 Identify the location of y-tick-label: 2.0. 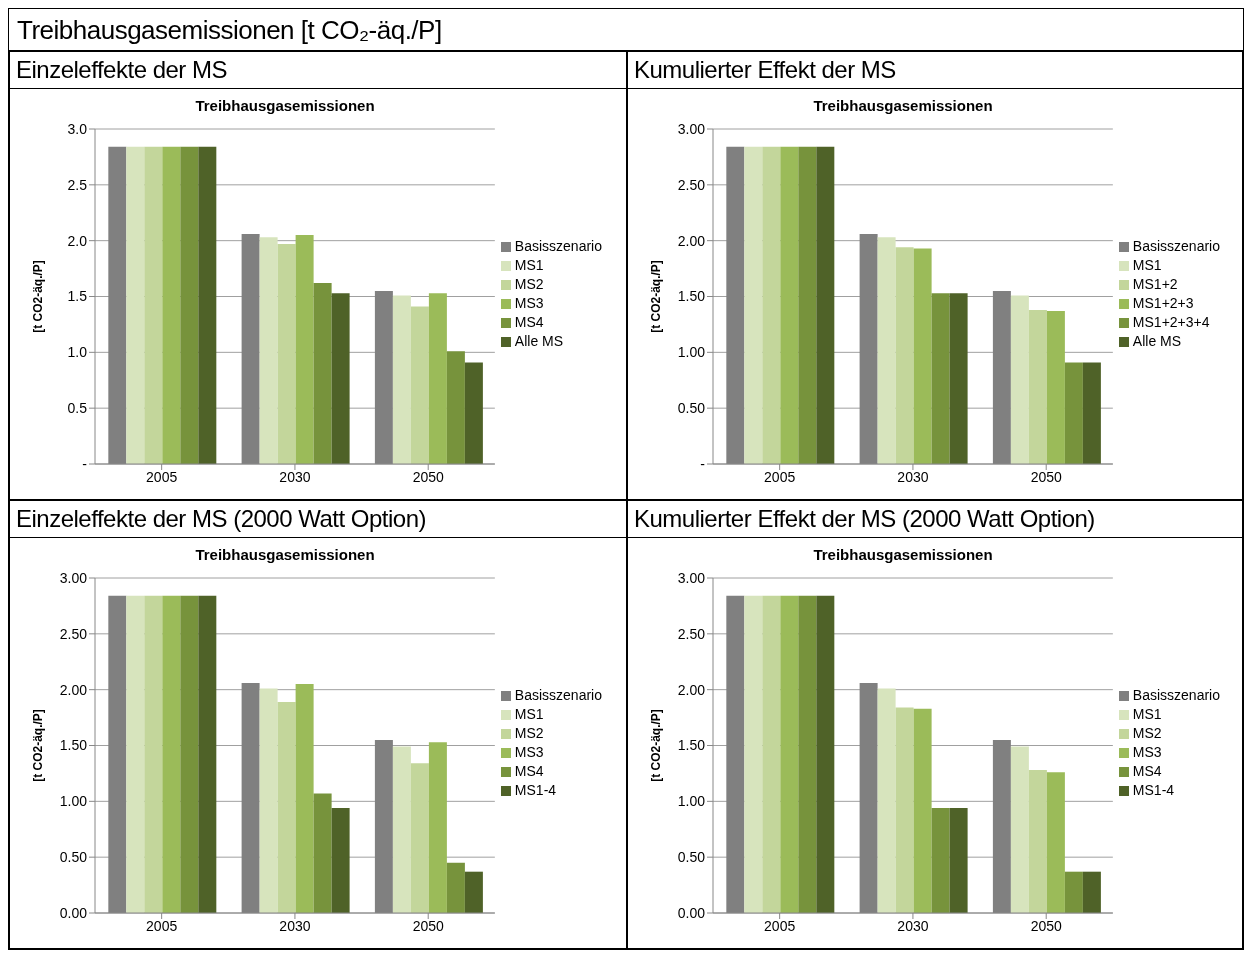
(77, 240).